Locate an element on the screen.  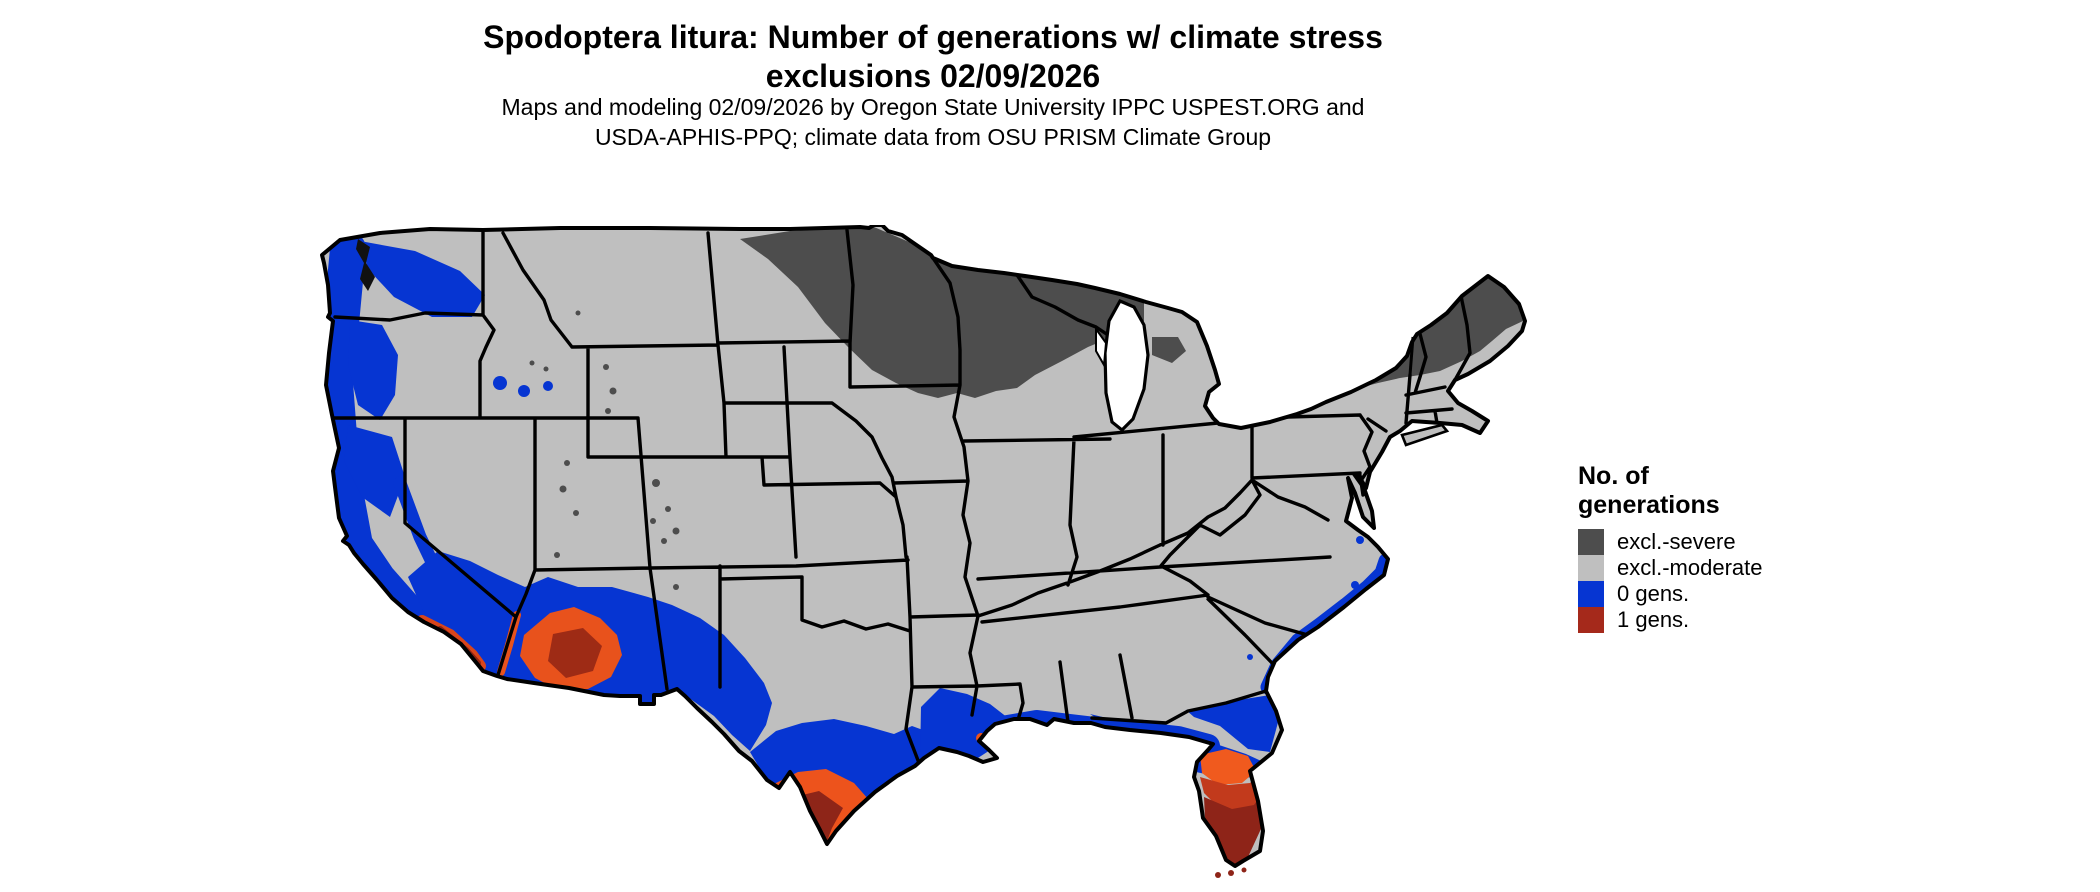
title-line-2: exclusions 02/09/2026 is located at coordinates (933, 76).